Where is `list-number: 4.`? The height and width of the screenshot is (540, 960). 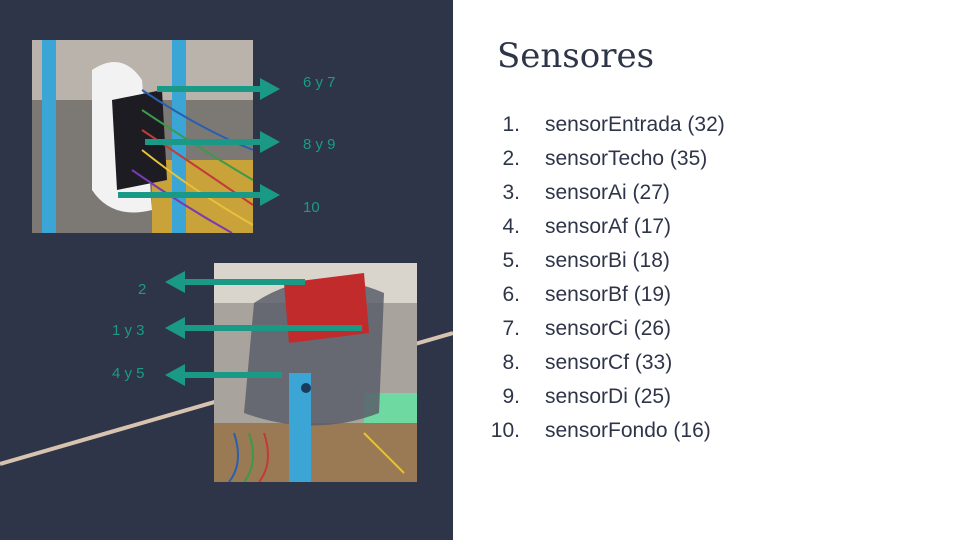 list-number: 4. is located at coordinates (511, 226).